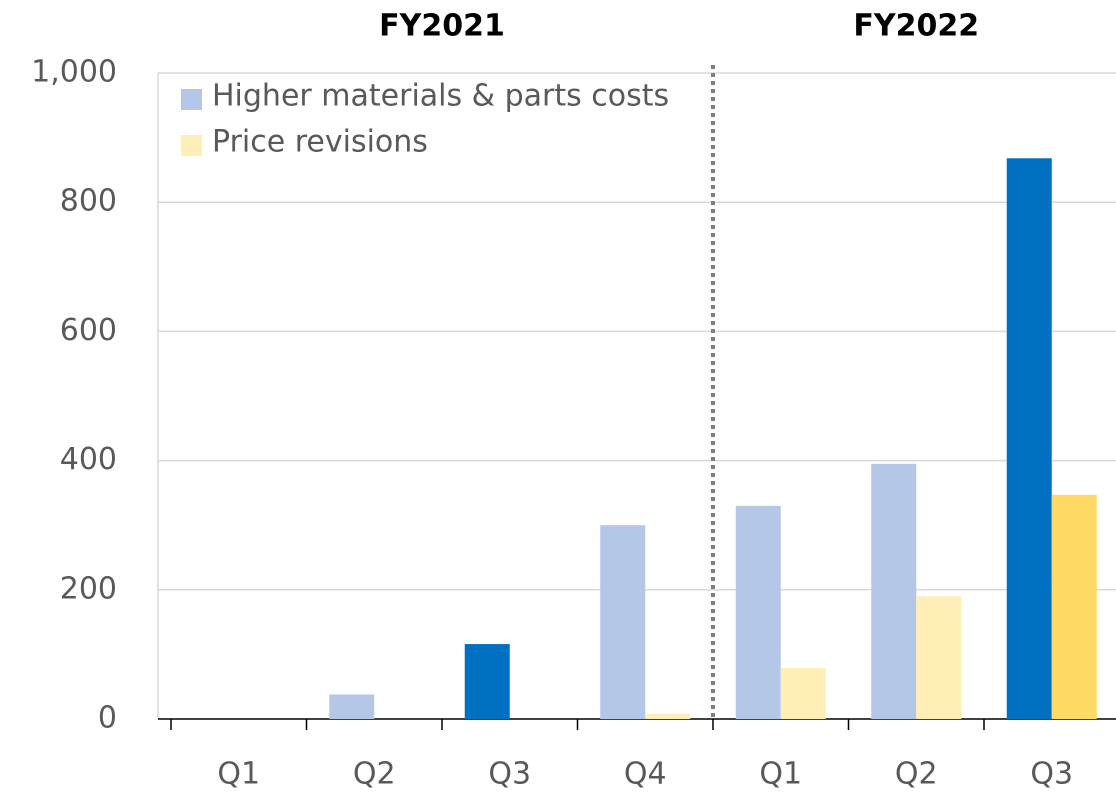 The height and width of the screenshot is (794, 1116). Describe the element at coordinates (916, 26) in the screenshot. I see `group-label: FY2022` at that location.